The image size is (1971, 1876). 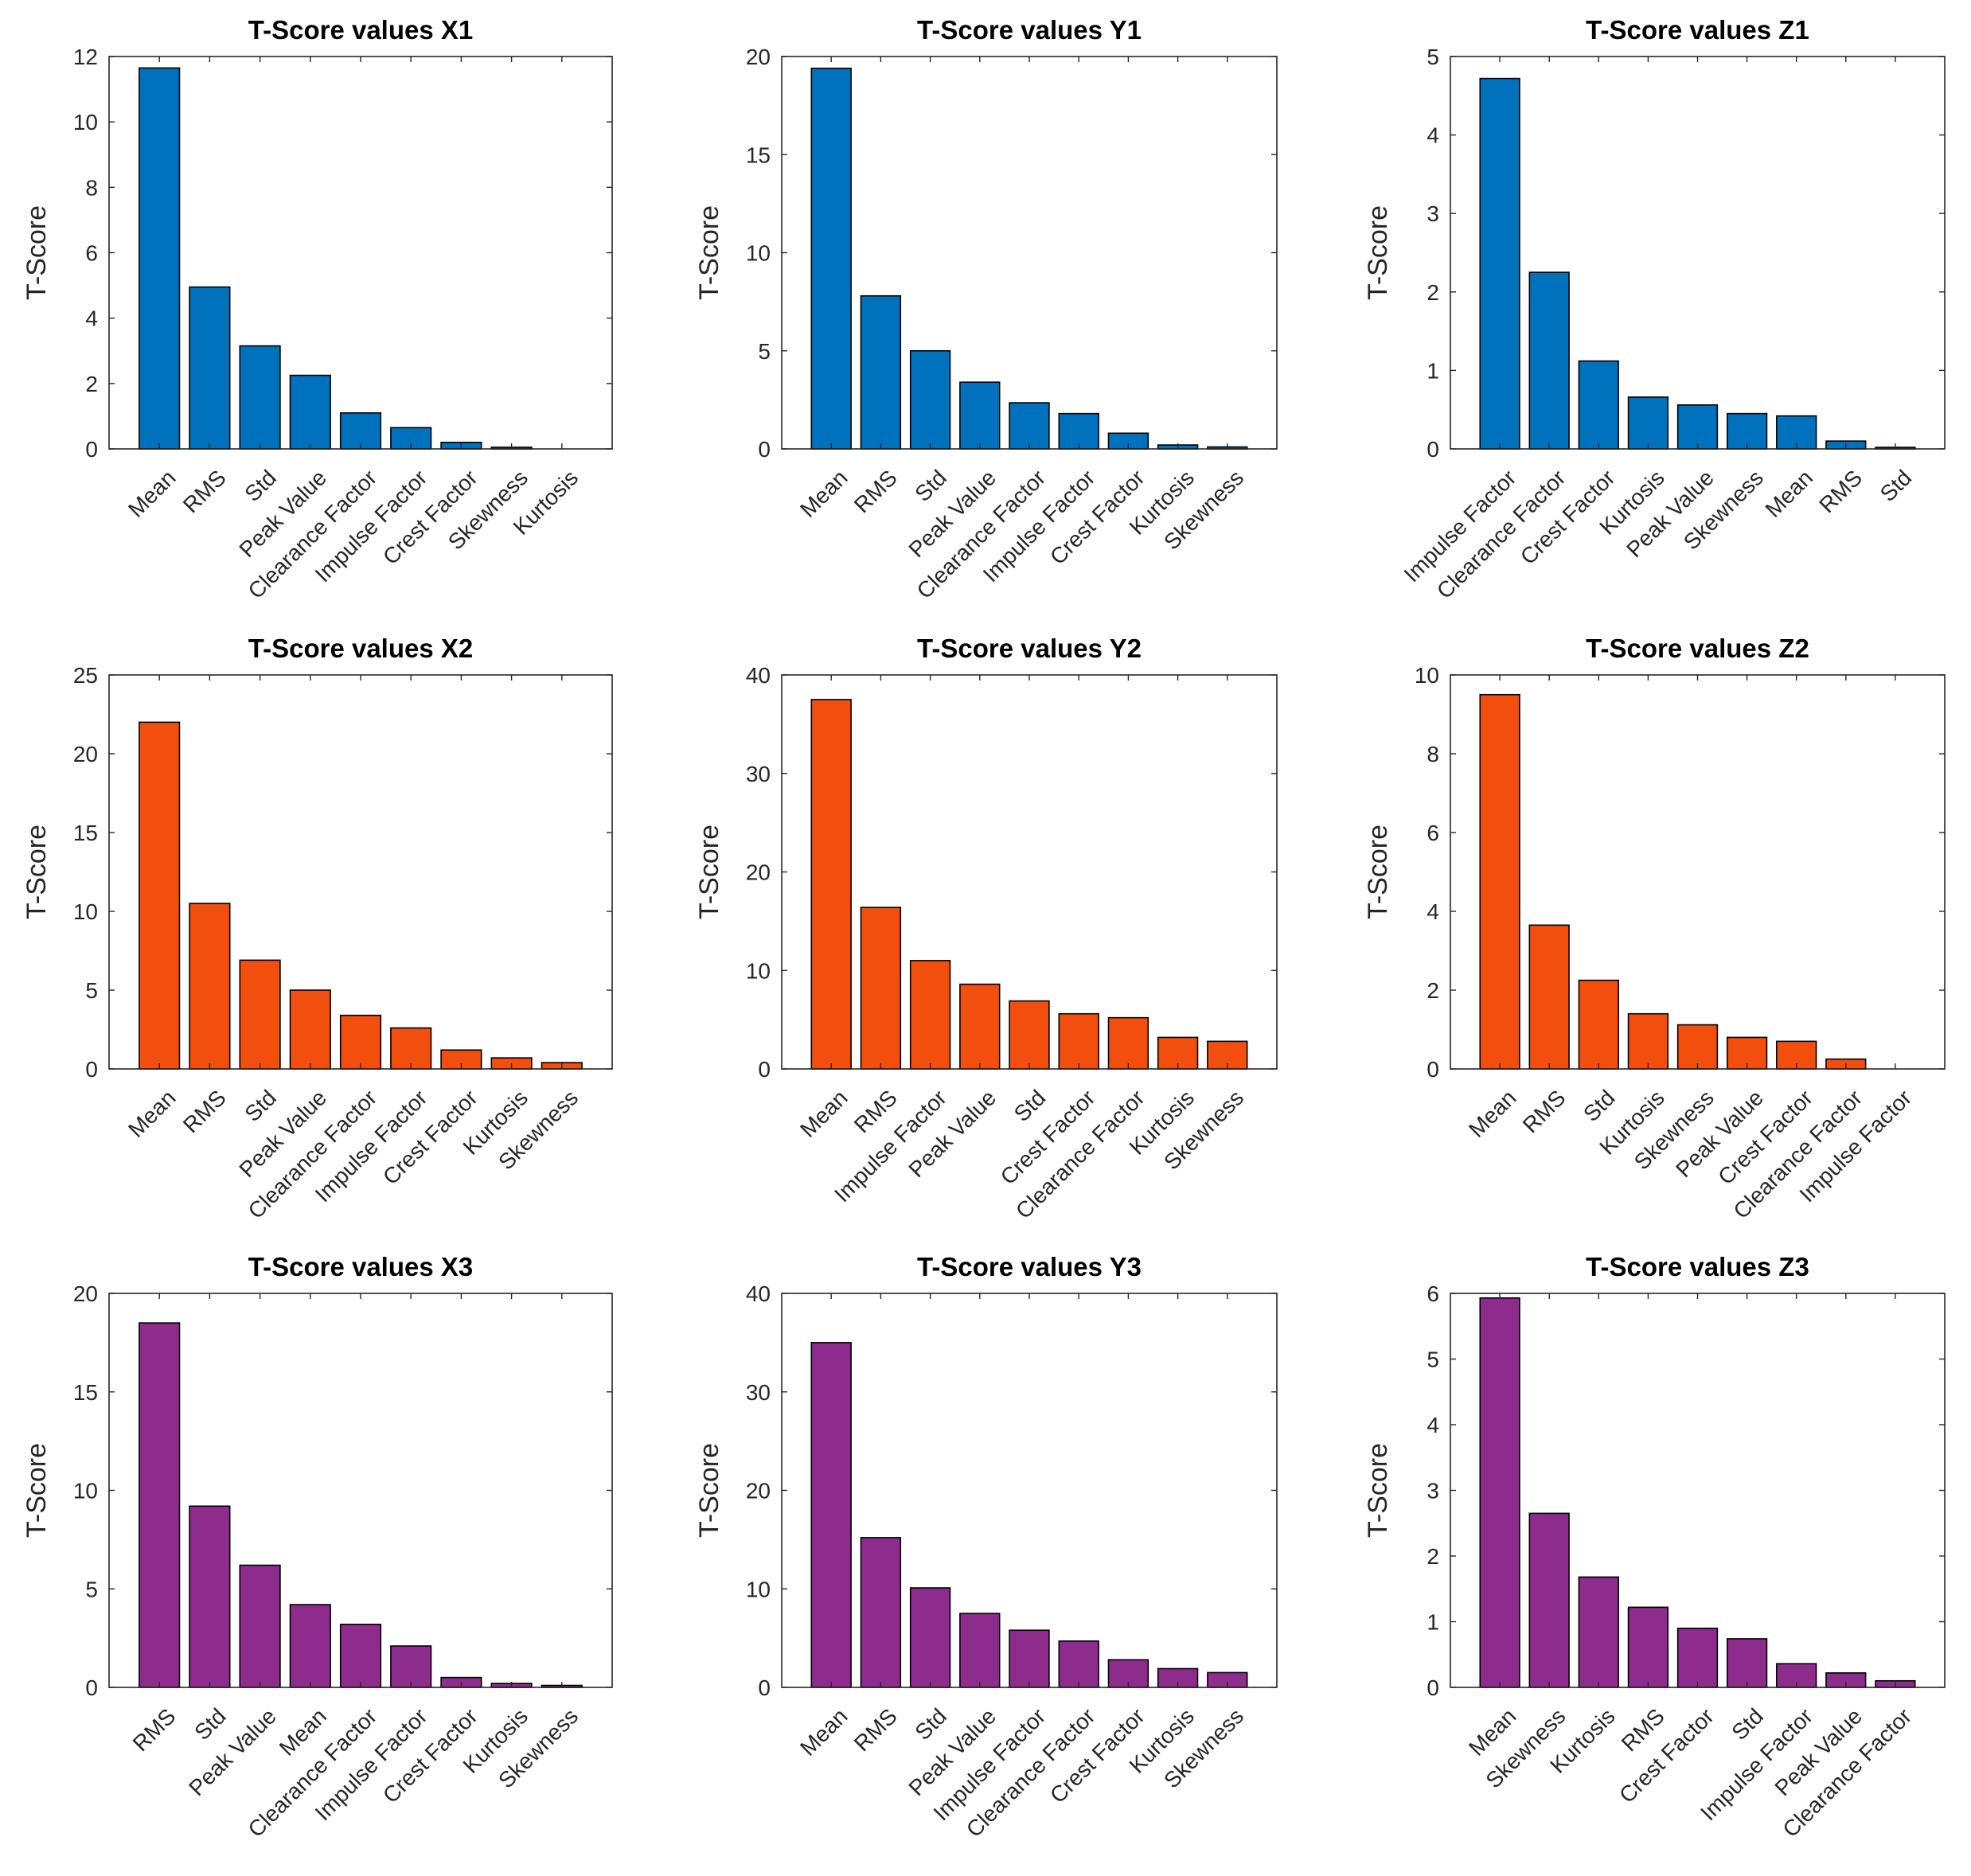 What do you see at coordinates (1433, 754) in the screenshot?
I see `y-tick-label: 8` at bounding box center [1433, 754].